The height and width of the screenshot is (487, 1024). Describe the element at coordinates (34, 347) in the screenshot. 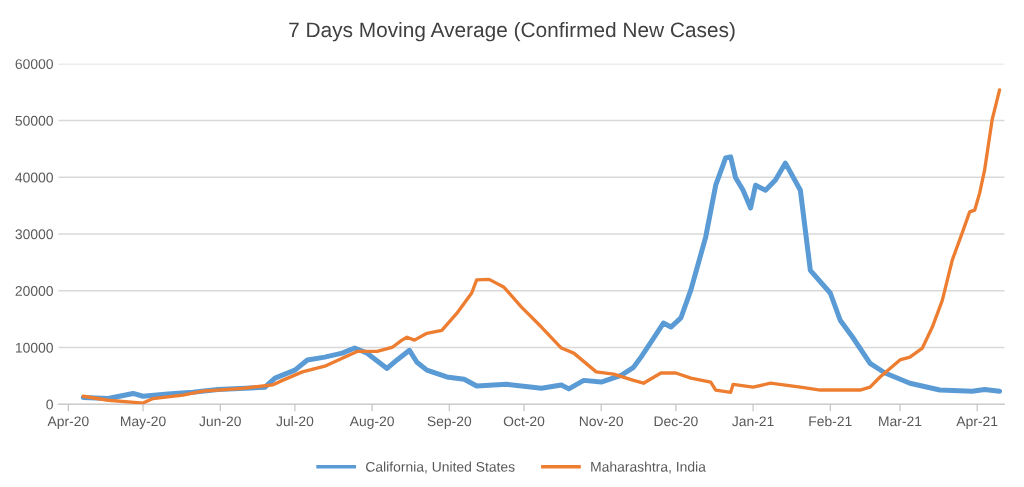

I see `y-tick-label: 10000` at that location.